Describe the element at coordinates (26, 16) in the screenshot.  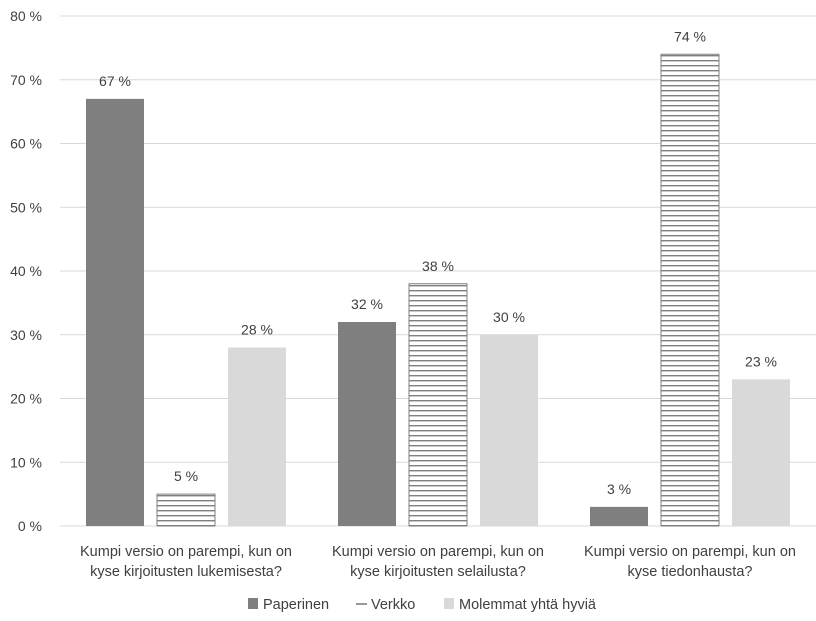
I see `y-tick-label: 80 %` at that location.